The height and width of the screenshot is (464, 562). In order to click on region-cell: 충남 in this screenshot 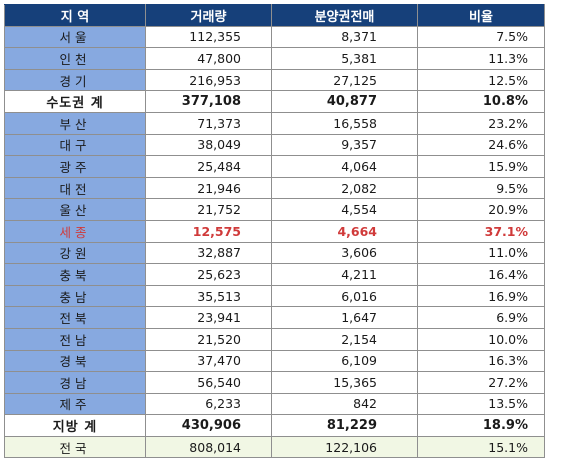, I will do `click(75, 296)`.